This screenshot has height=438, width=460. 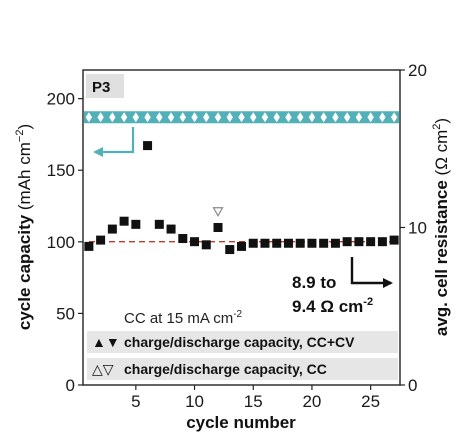 What do you see at coordinates (61, 242) in the screenshot?
I see `y-left-tick-label: 100` at bounding box center [61, 242].